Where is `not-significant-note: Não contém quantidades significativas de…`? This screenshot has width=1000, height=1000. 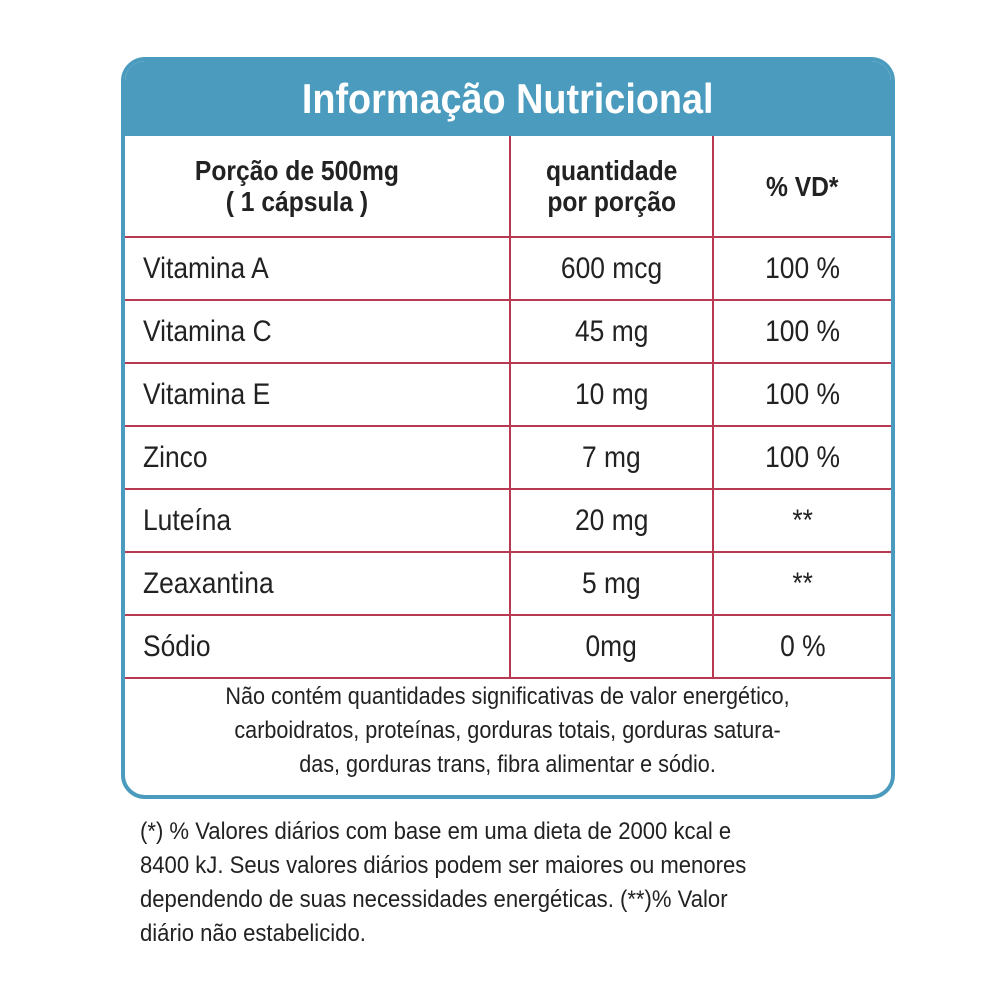 not-significant-note: Não contém quantidades significativas de… is located at coordinates (508, 731).